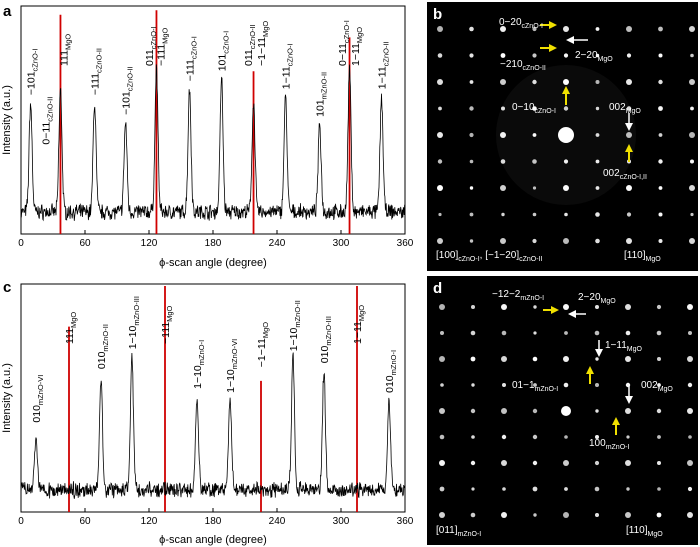 The image size is (700, 547). Describe the element at coordinates (625, 108) in the screenshot. I see `label-b-002-mgo: 002MgO` at that location.